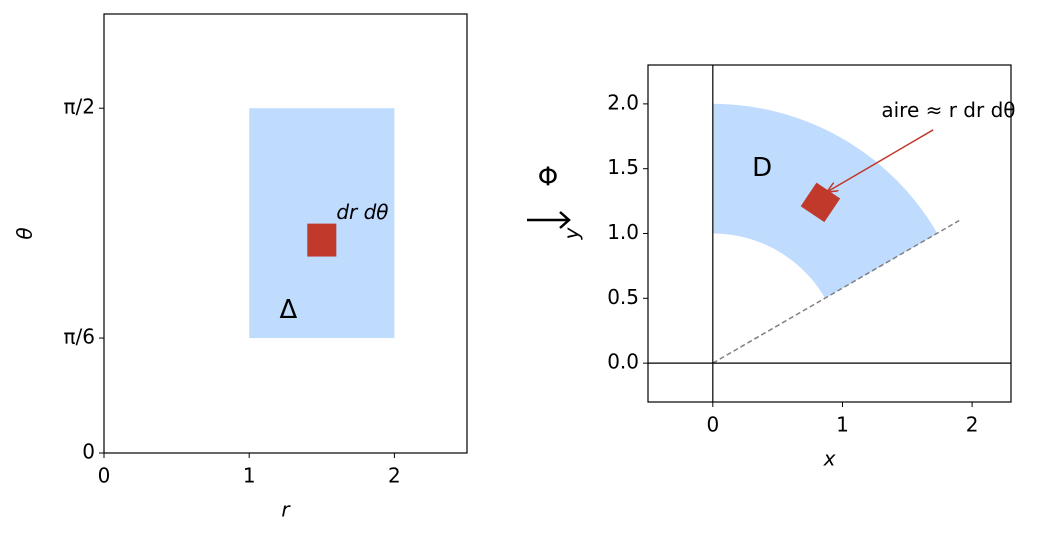 This screenshot has width=1058, height=541. What do you see at coordinates (362, 212) in the screenshot?
I see `element-label: dr dθ` at bounding box center [362, 212].